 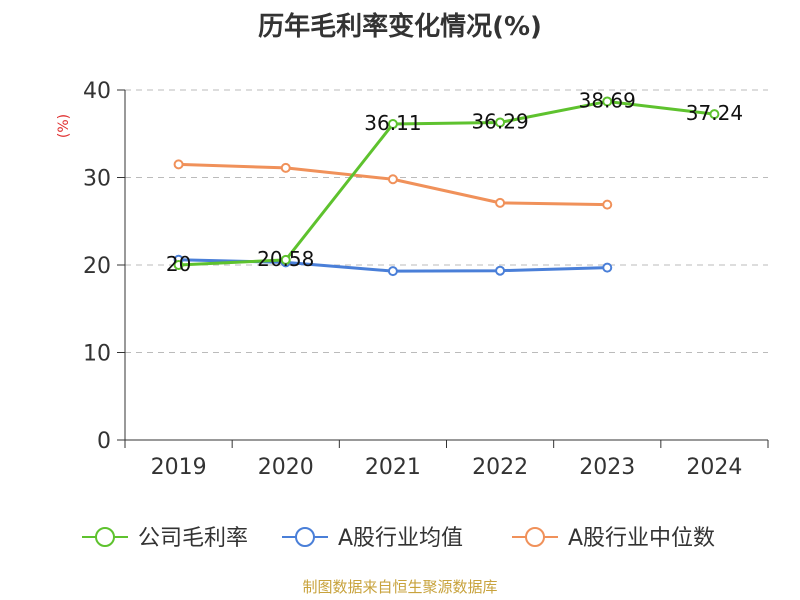 What do you see at coordinates (447, 467) in the screenshot?
I see `x-tick-labels: 2019 2020 2021 2022 2023 2024` at bounding box center [447, 467].